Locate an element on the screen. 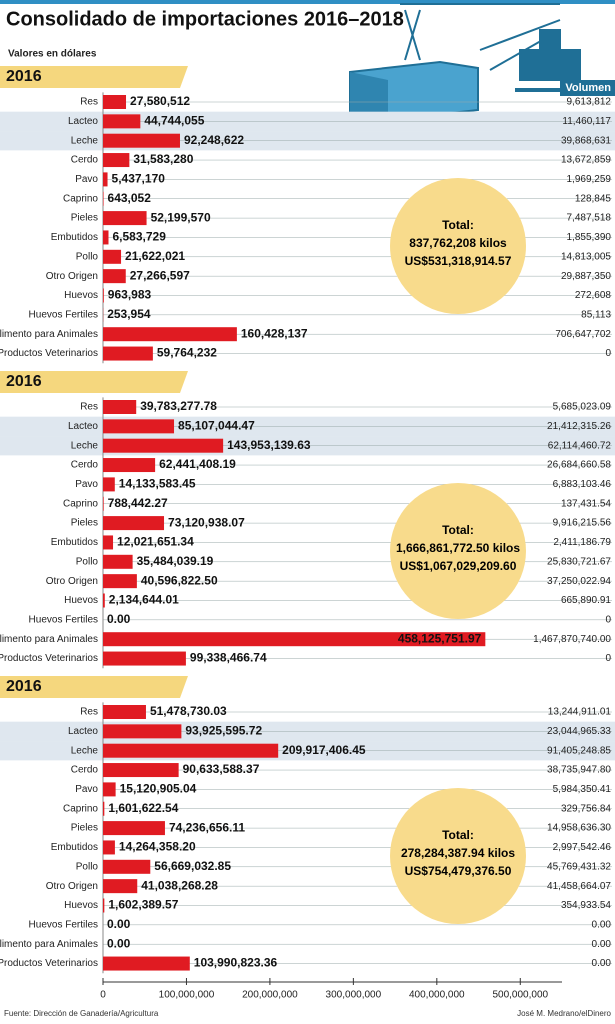 This screenshot has width=615, height=1024. volume-header: Volumen is located at coordinates (588, 88).